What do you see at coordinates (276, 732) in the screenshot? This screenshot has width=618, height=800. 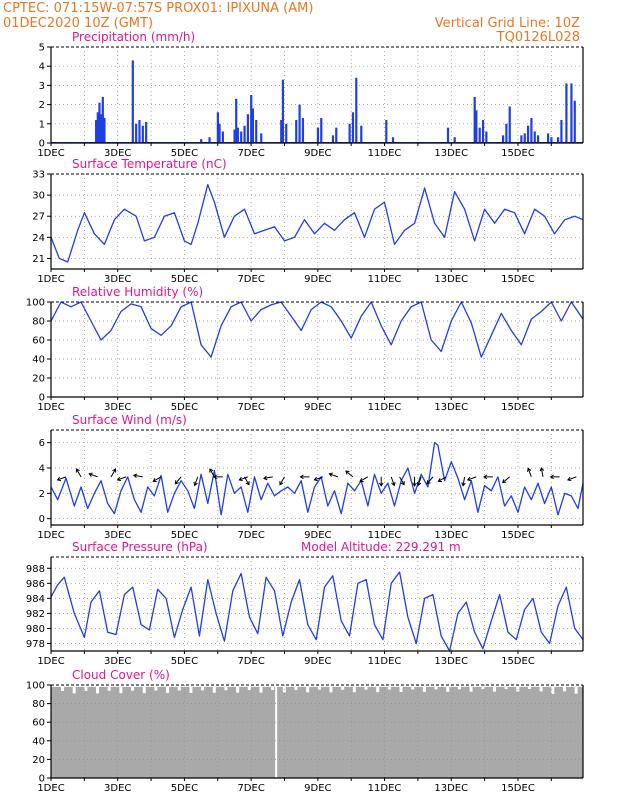 I see `cloud-cover-gap` at bounding box center [276, 732].